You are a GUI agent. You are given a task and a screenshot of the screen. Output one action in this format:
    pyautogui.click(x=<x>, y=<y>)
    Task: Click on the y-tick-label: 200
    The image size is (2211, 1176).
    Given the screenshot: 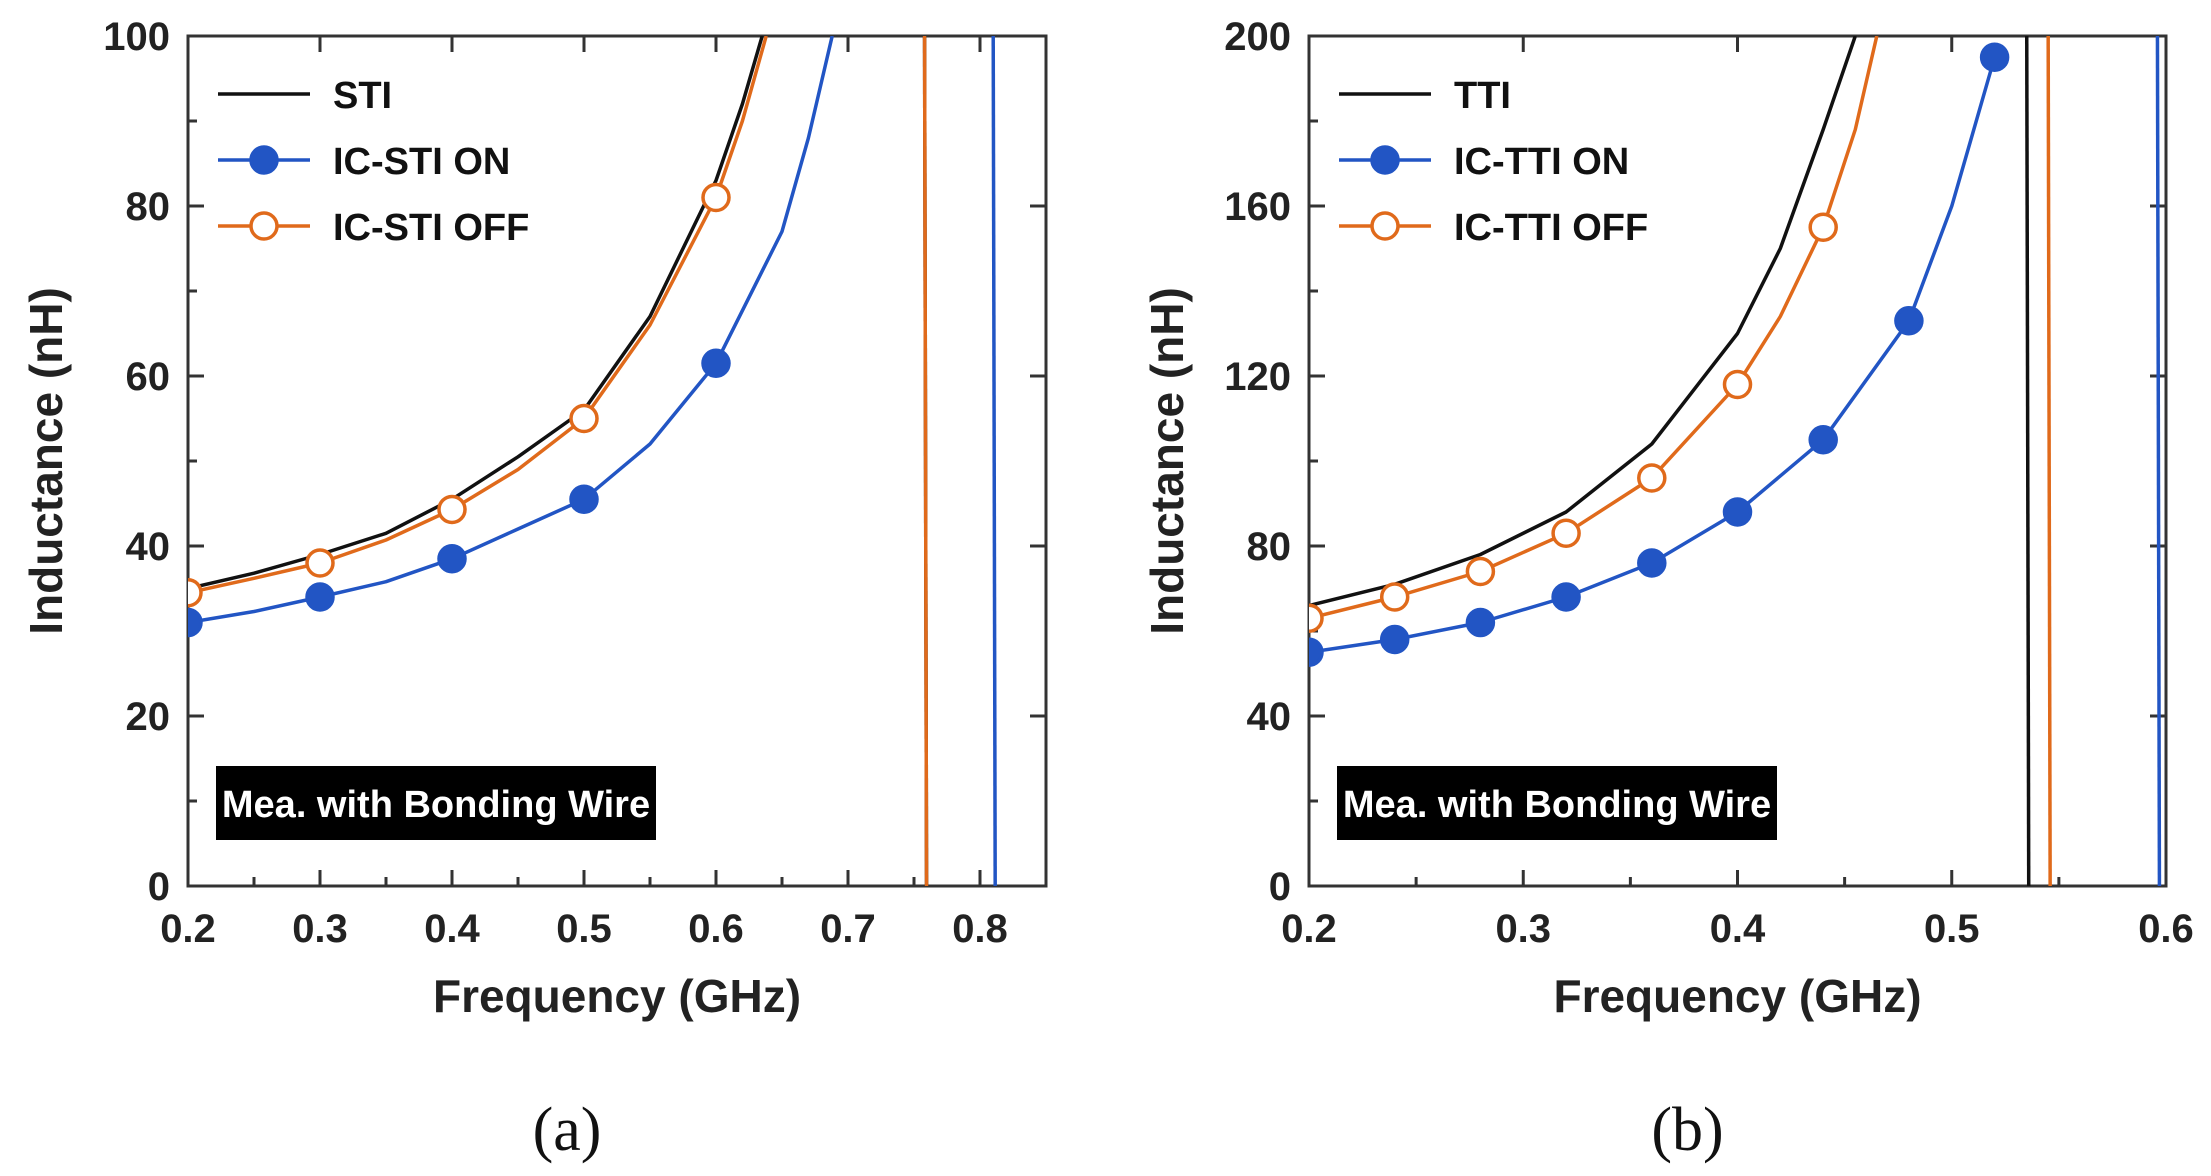 What is the action you would take?
    pyautogui.click(x=1257, y=37)
    